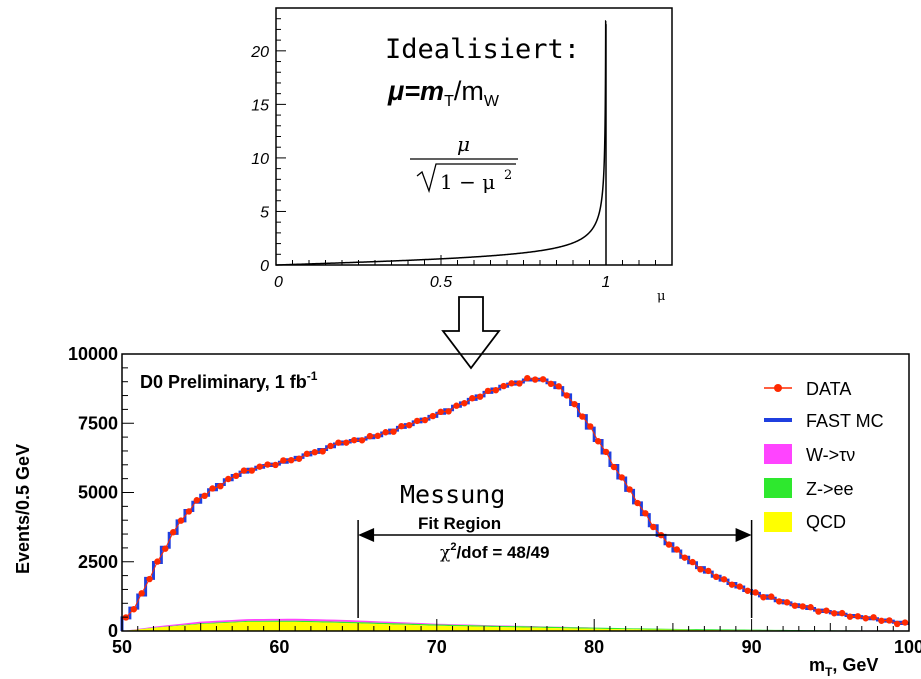 Image resolution: width=921 pixels, height=679 pixels. What do you see at coordinates (223, 382) in the screenshot?
I see `plot-title-main: D0 Preliminary, 1 fb` at bounding box center [223, 382].